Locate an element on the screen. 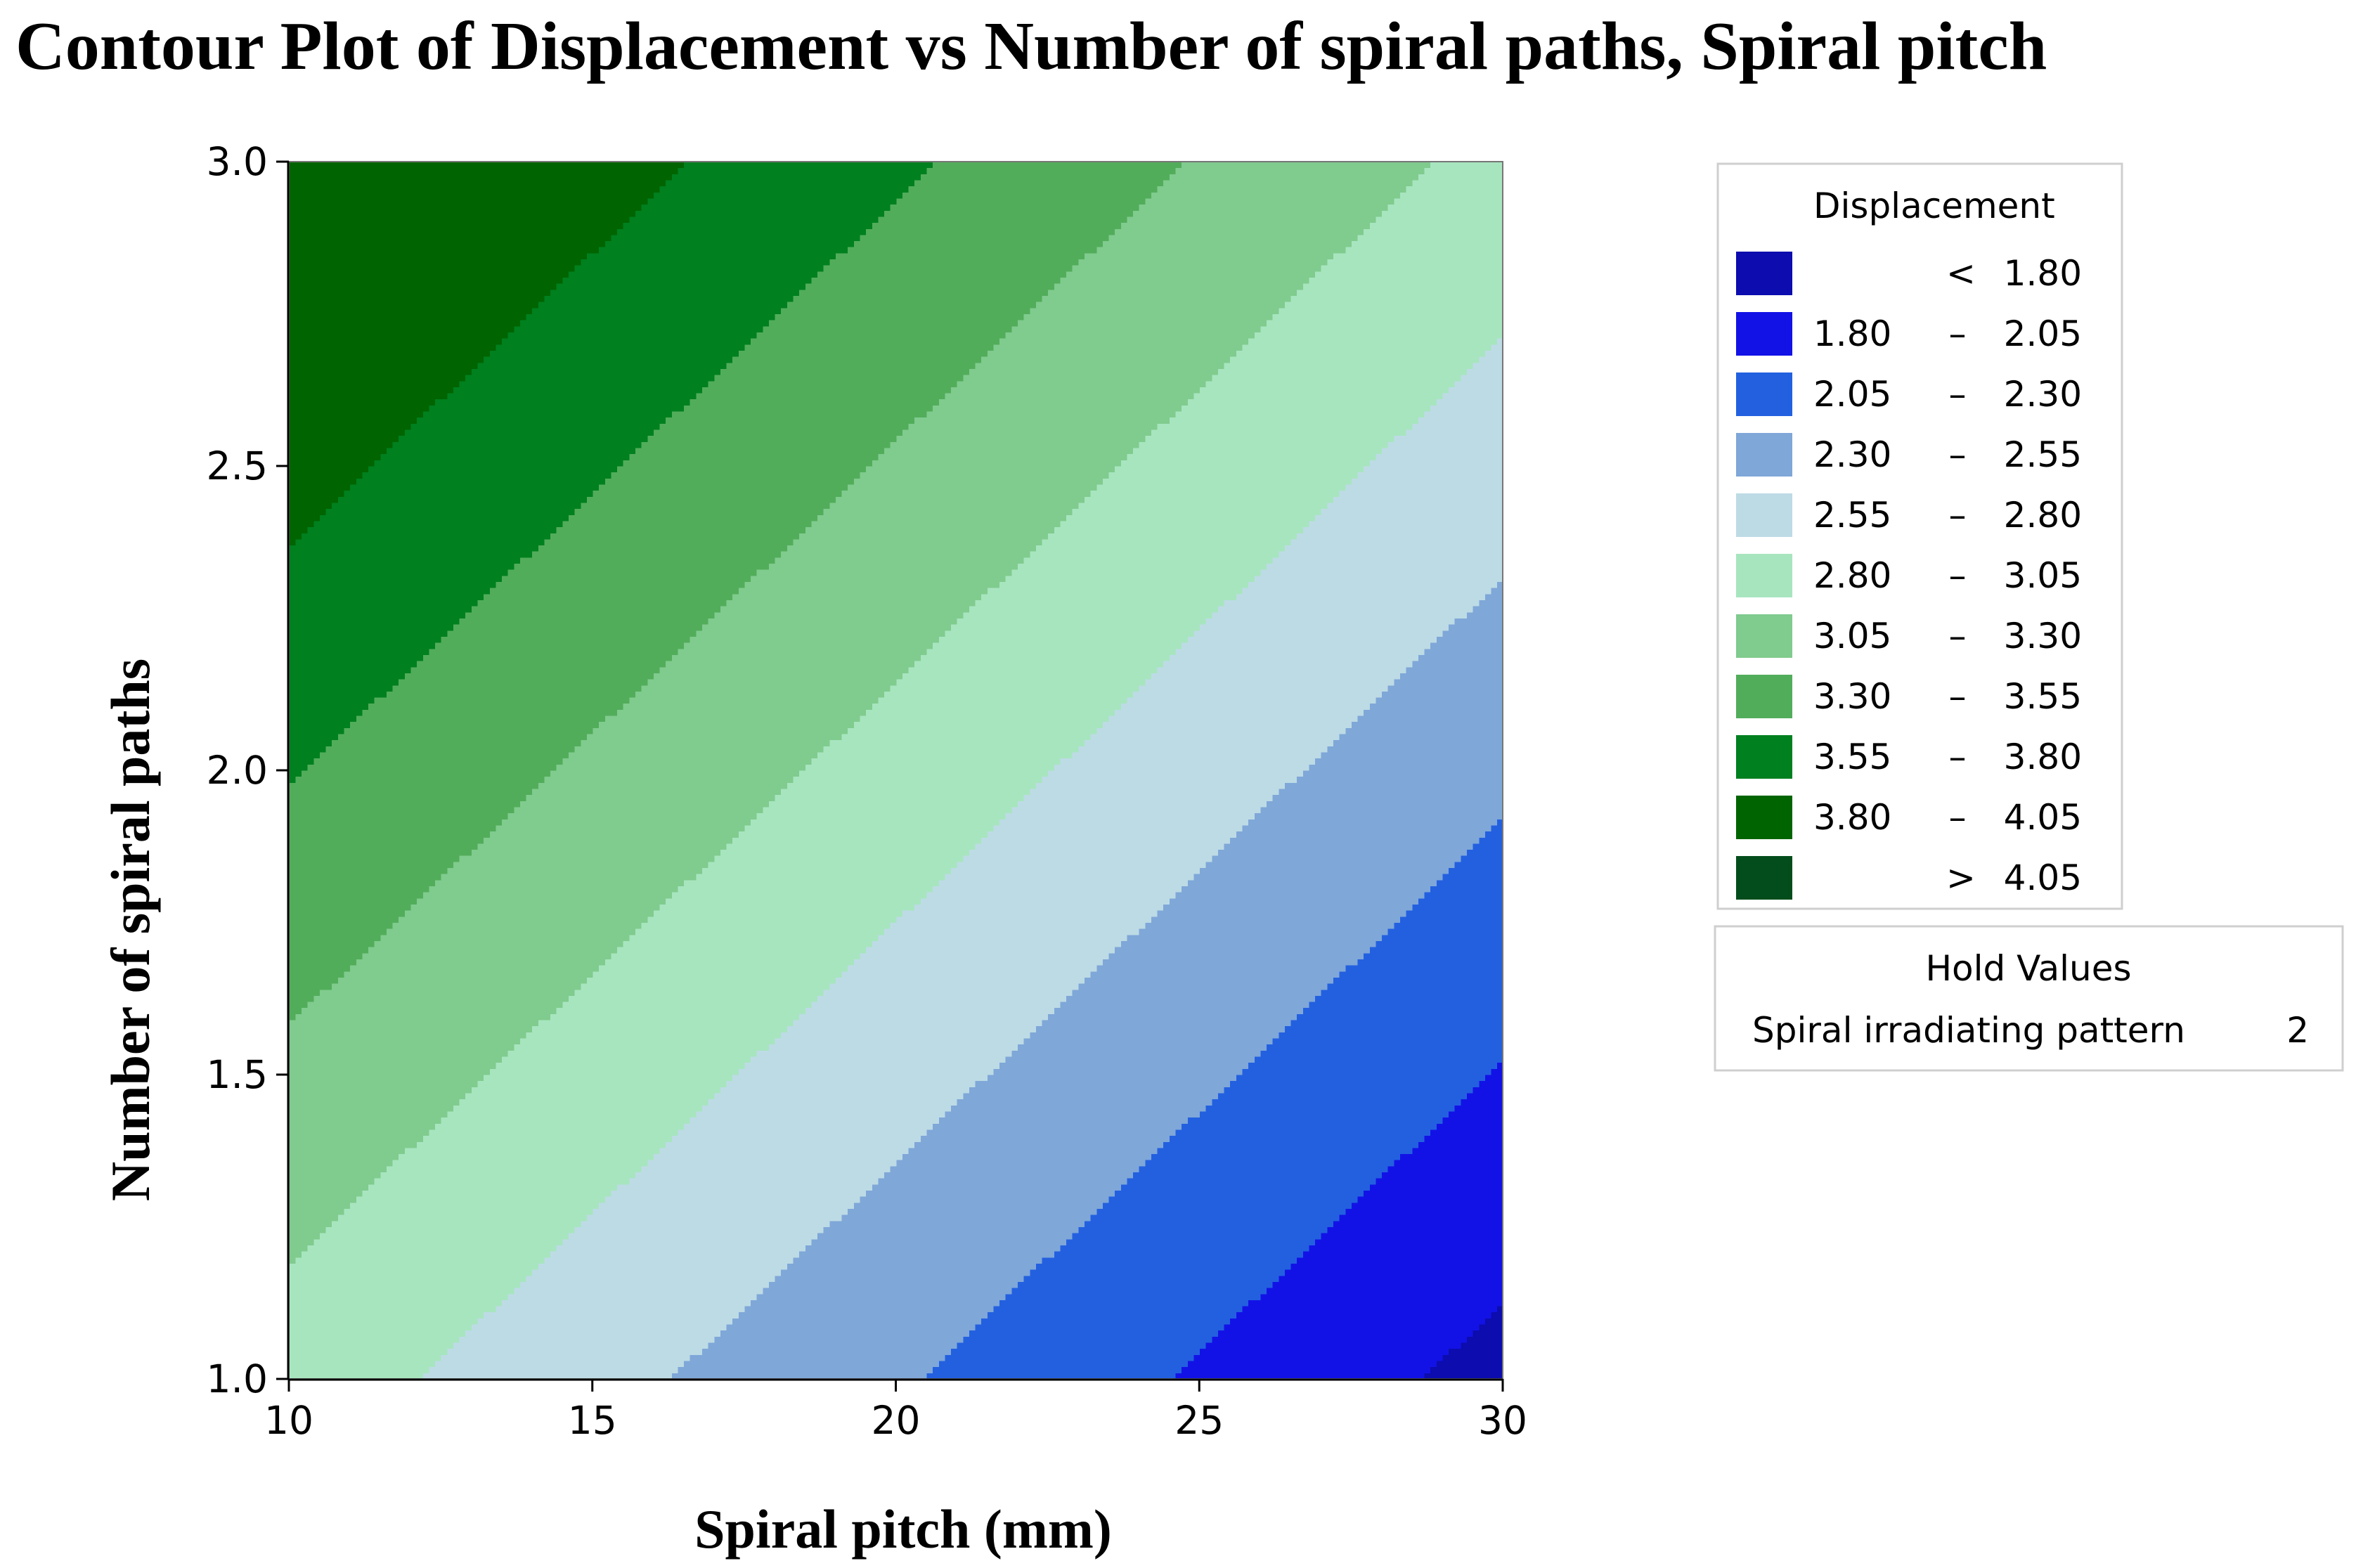 This screenshot has width=2356, height=1568. y-tick-label: 2.5 is located at coordinates (238, 465).